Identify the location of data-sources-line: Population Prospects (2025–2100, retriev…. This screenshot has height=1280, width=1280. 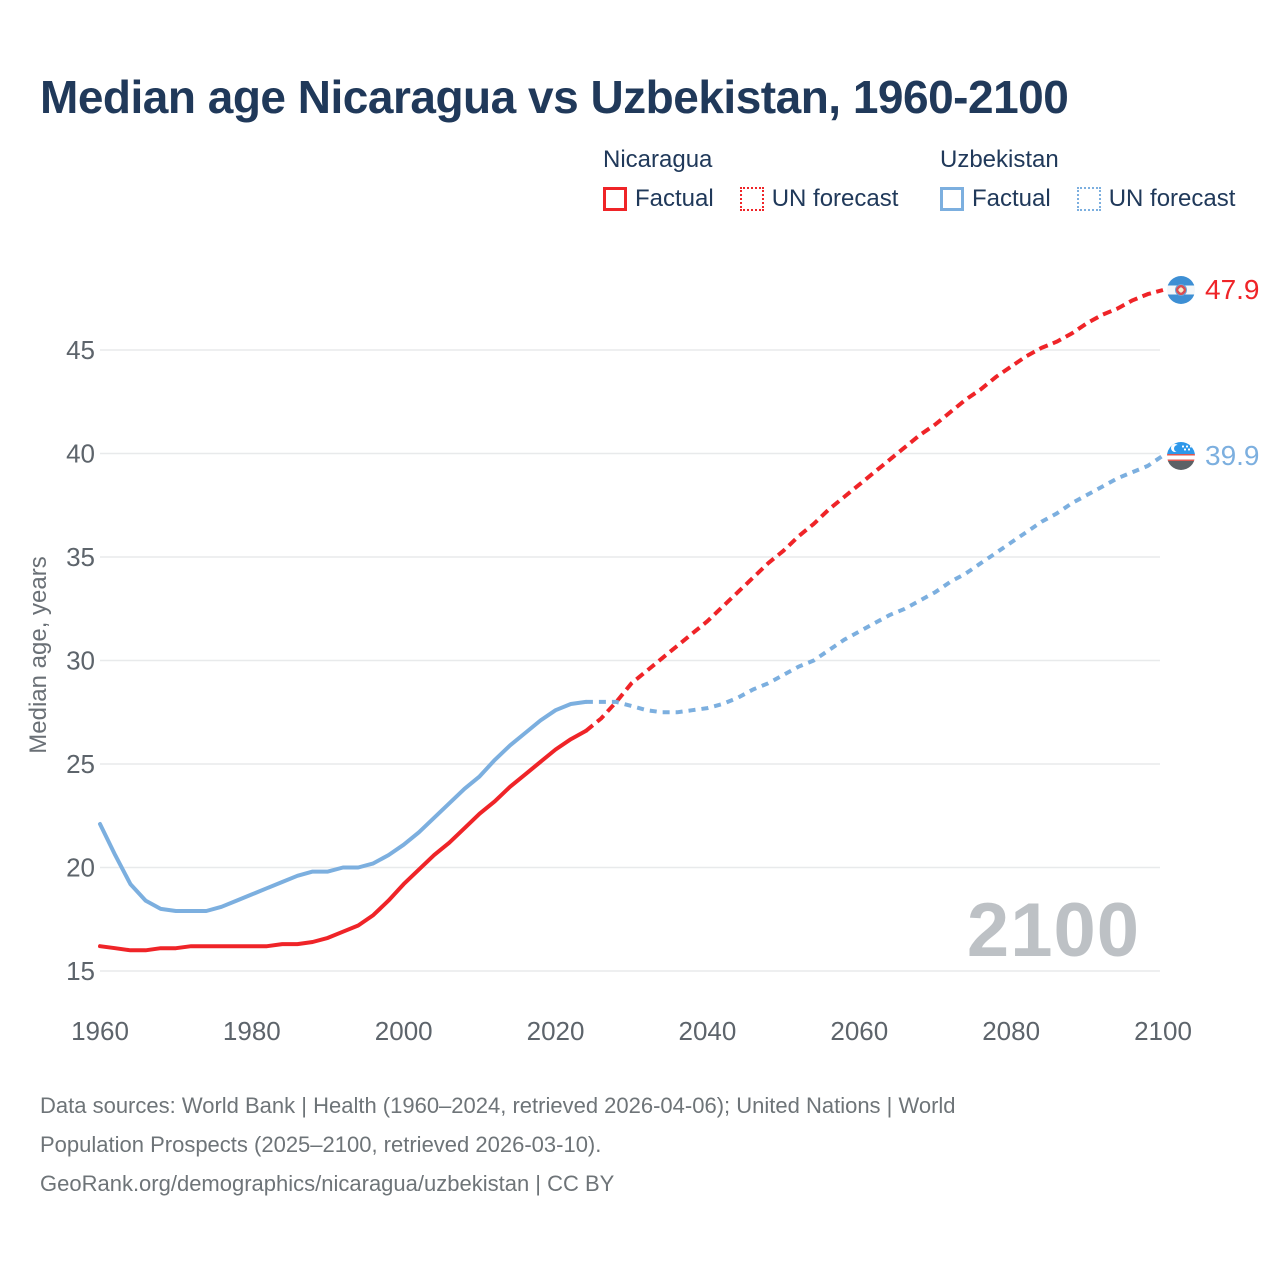
(321, 1144).